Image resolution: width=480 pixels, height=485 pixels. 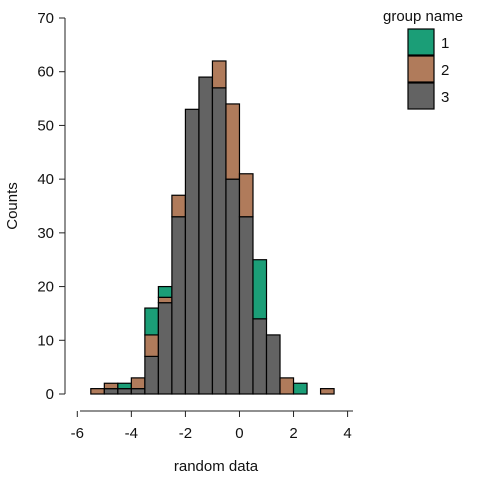 I want to click on y-tick-label: 50, so click(x=45, y=125).